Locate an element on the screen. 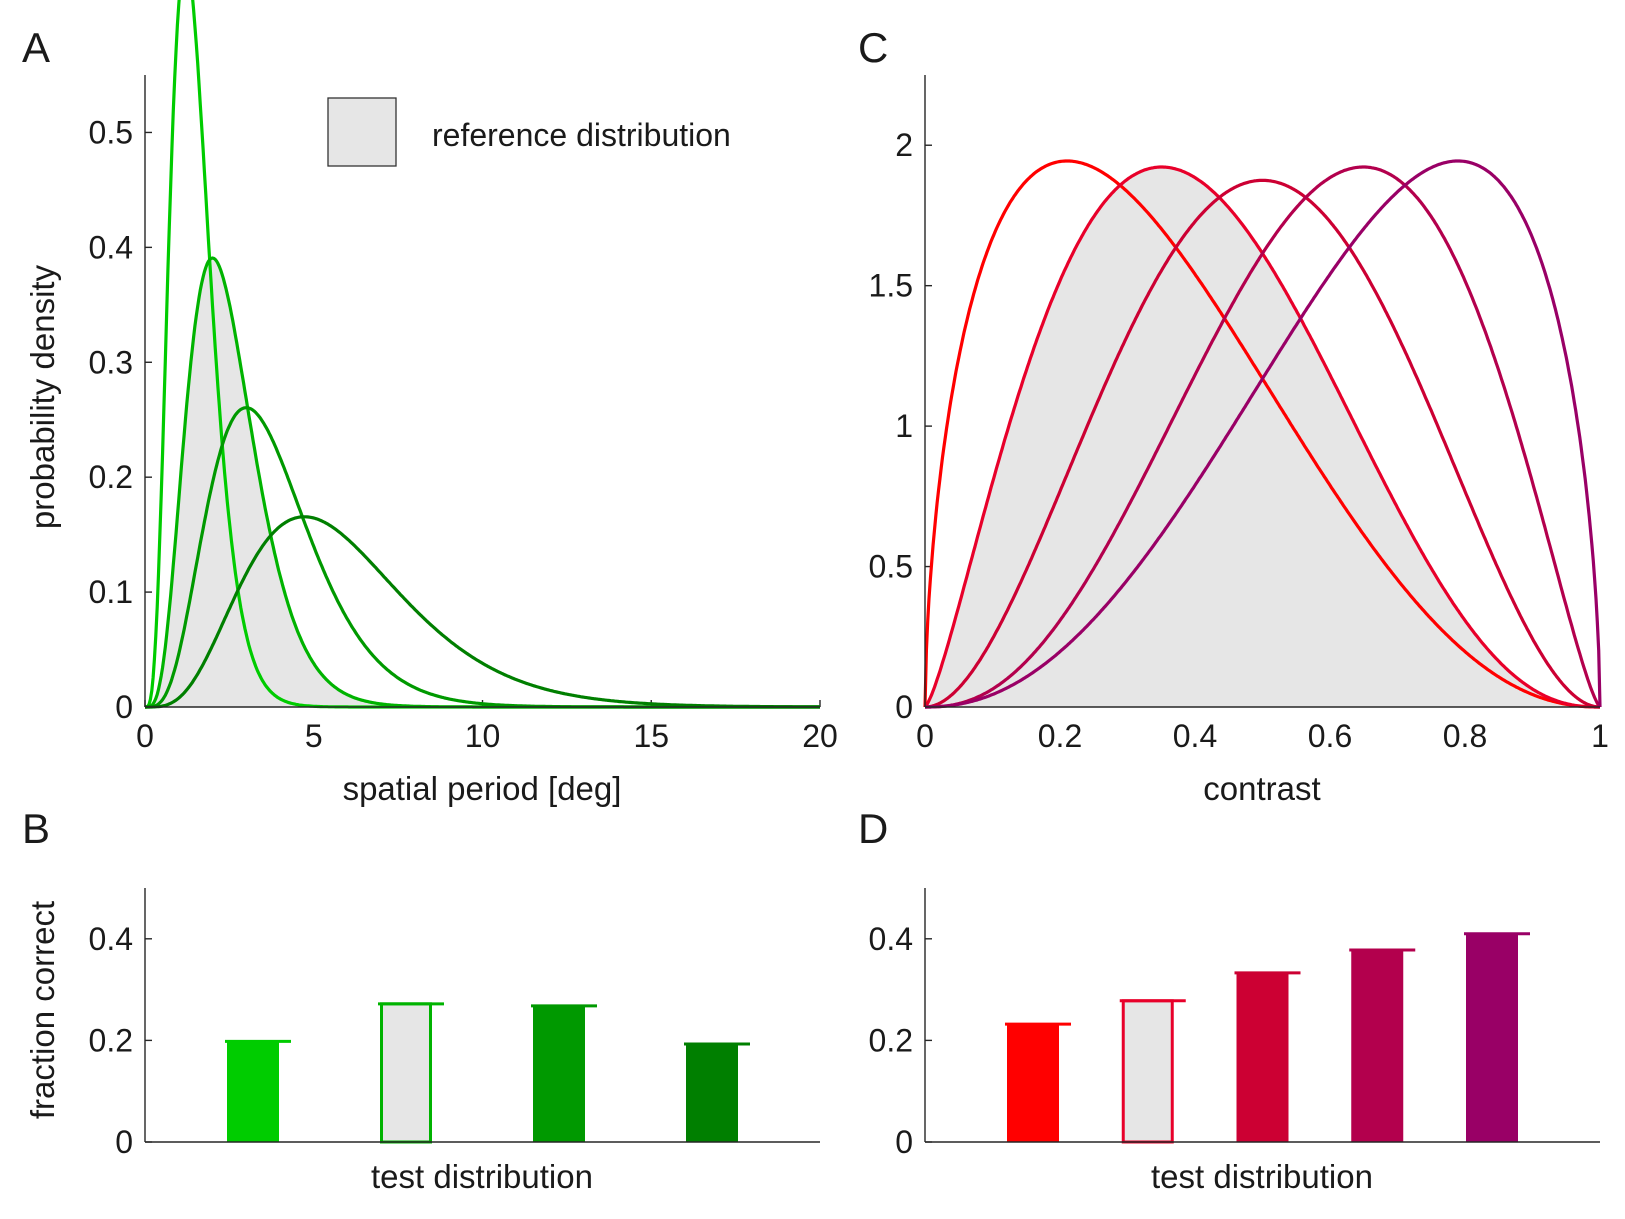 This screenshot has width=1625, height=1219. y-tick-label: 1.5 is located at coordinates (891, 286).